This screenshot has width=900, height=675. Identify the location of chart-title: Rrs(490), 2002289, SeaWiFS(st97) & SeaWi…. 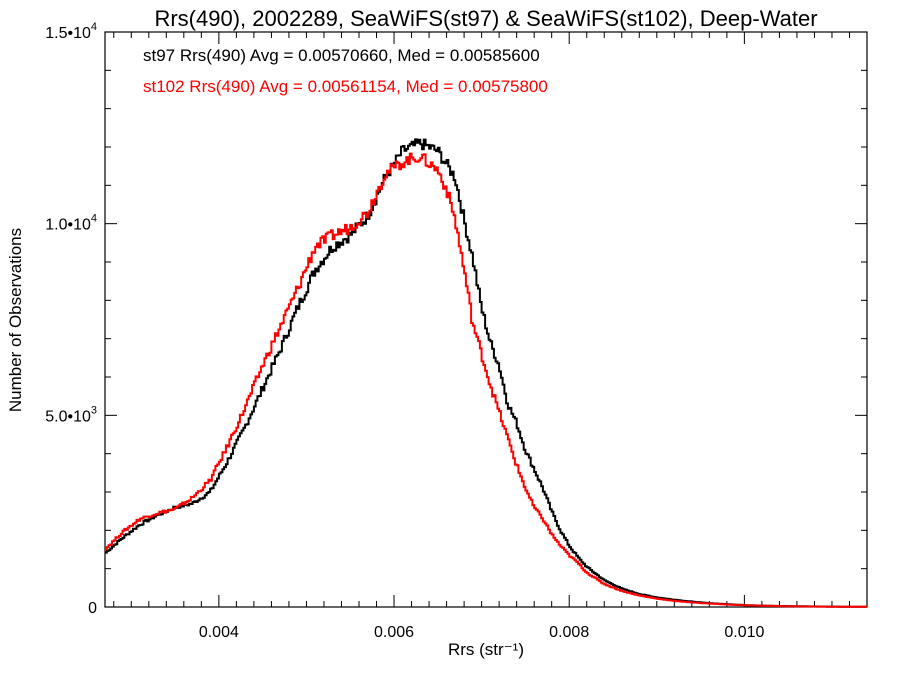
(485, 18).